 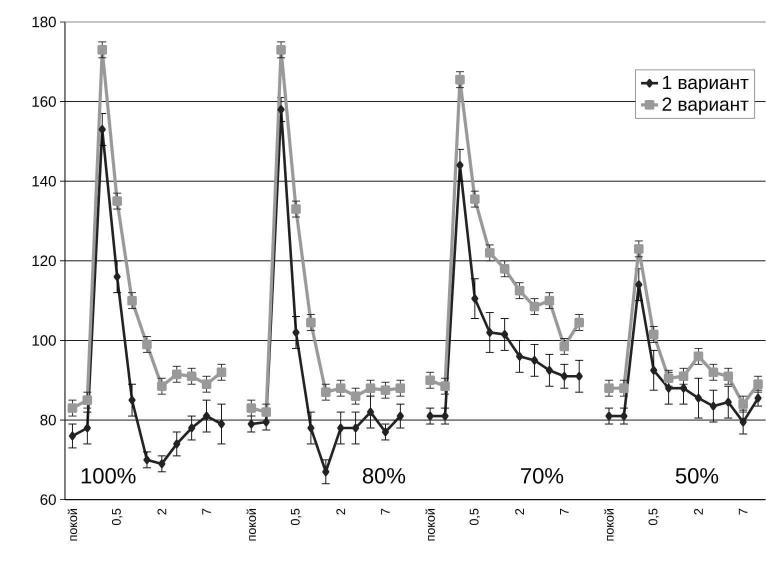 I want to click on y-tick-label: 160, so click(x=44, y=102).